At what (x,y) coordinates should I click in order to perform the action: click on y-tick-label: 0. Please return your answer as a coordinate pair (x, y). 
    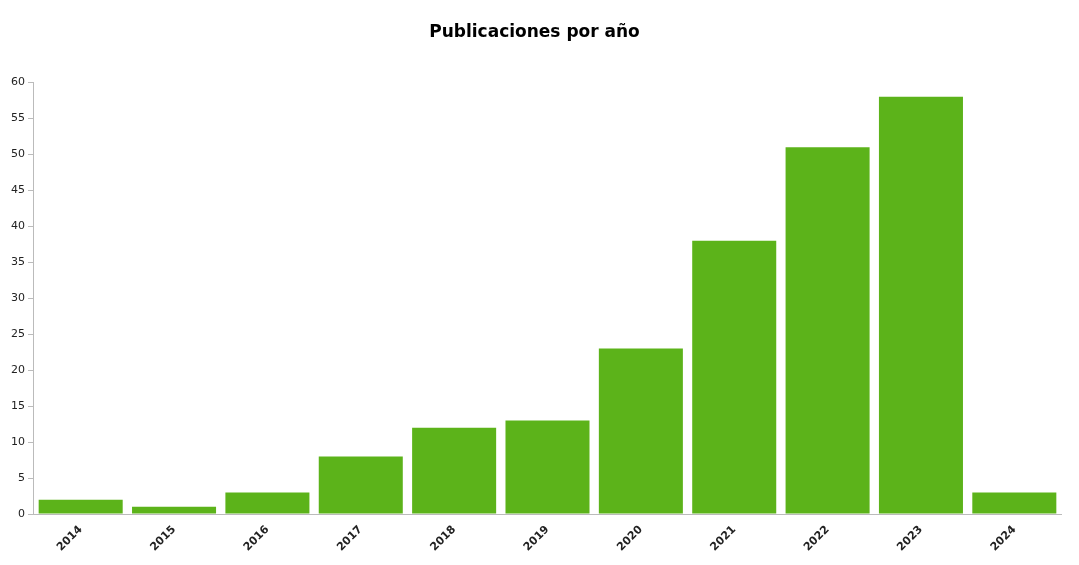
    Looking at the image, I should click on (21, 513).